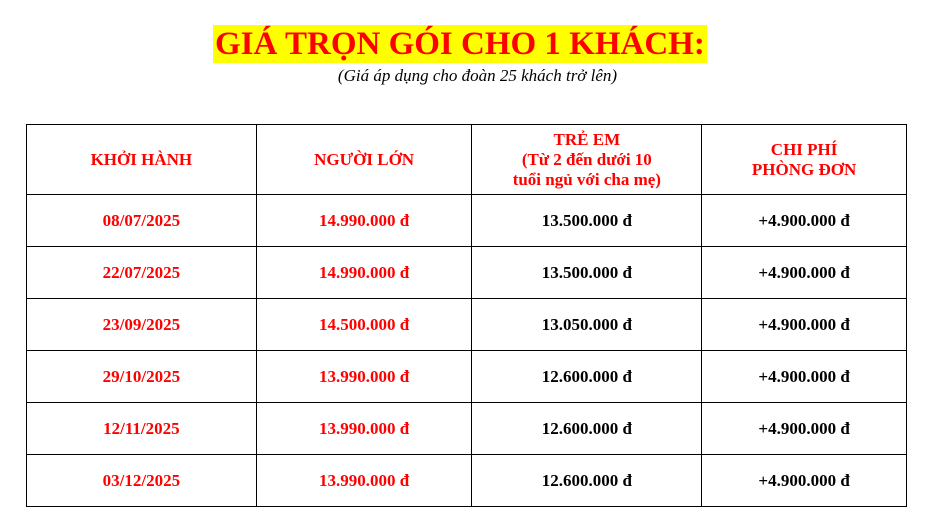 This screenshot has height=521, width=930. Describe the element at coordinates (141, 376) in the screenshot. I see `departure-date: 29/10/2025` at that location.